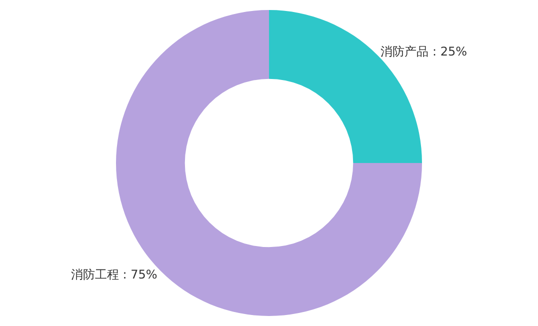 The image size is (538, 326). What do you see at coordinates (424, 51) in the screenshot?
I see `slice-label: 消防产品 : 25%` at bounding box center [424, 51].